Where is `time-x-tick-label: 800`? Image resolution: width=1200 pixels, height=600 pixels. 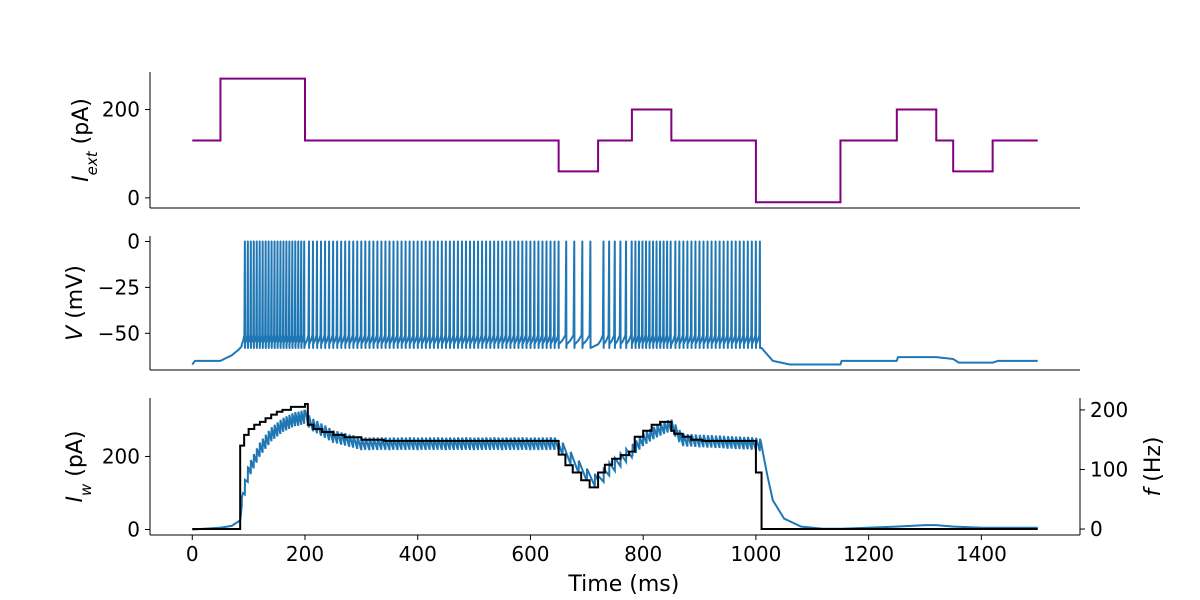
time-x-tick-label: 800 is located at coordinates (643, 554).